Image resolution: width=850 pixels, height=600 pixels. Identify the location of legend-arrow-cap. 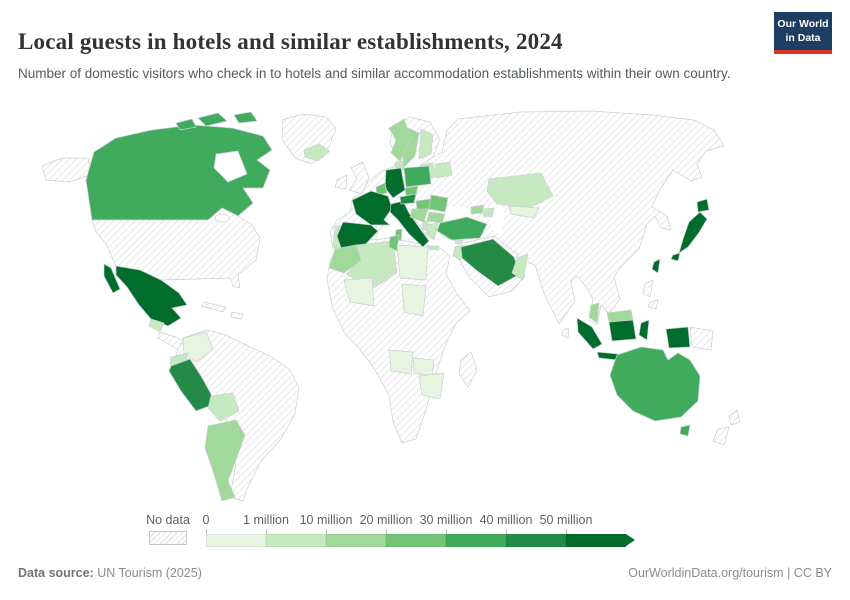
(630, 540).